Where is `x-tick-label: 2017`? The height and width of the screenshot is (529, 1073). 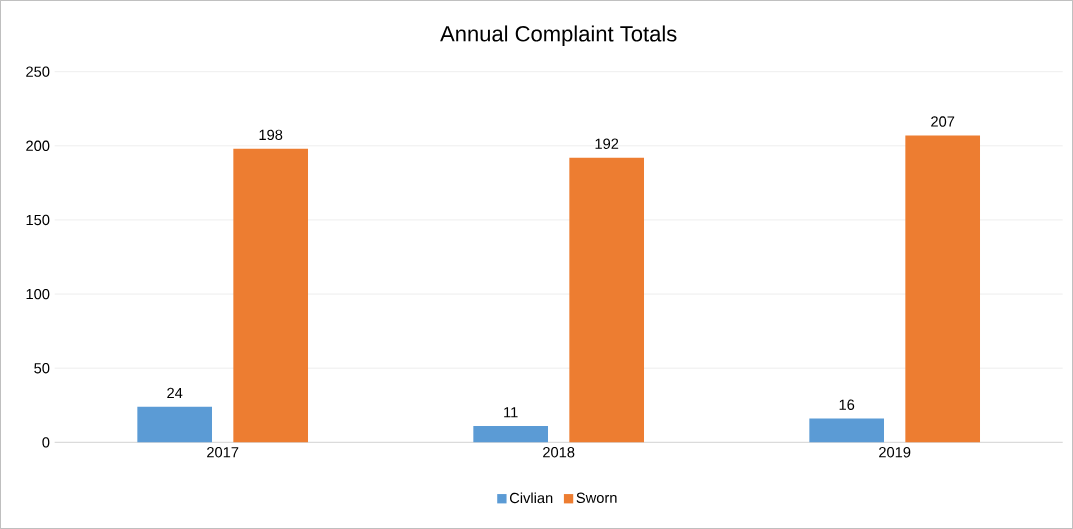
x-tick-label: 2017 is located at coordinates (223, 452).